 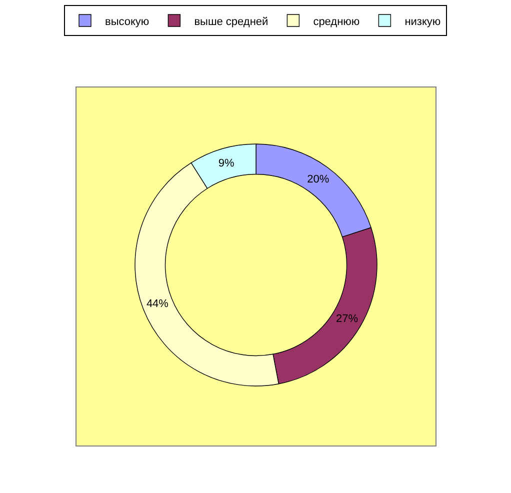 What do you see at coordinates (226, 163) in the screenshot?
I see `data-label: 9%` at bounding box center [226, 163].